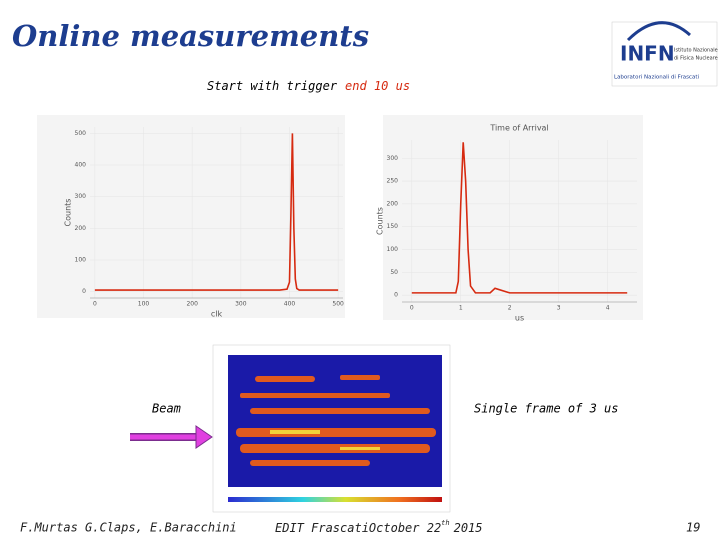 The height and width of the screenshot is (544, 720). Describe the element at coordinates (338, 304) in the screenshot. I see `x-tick-label: 500` at that location.